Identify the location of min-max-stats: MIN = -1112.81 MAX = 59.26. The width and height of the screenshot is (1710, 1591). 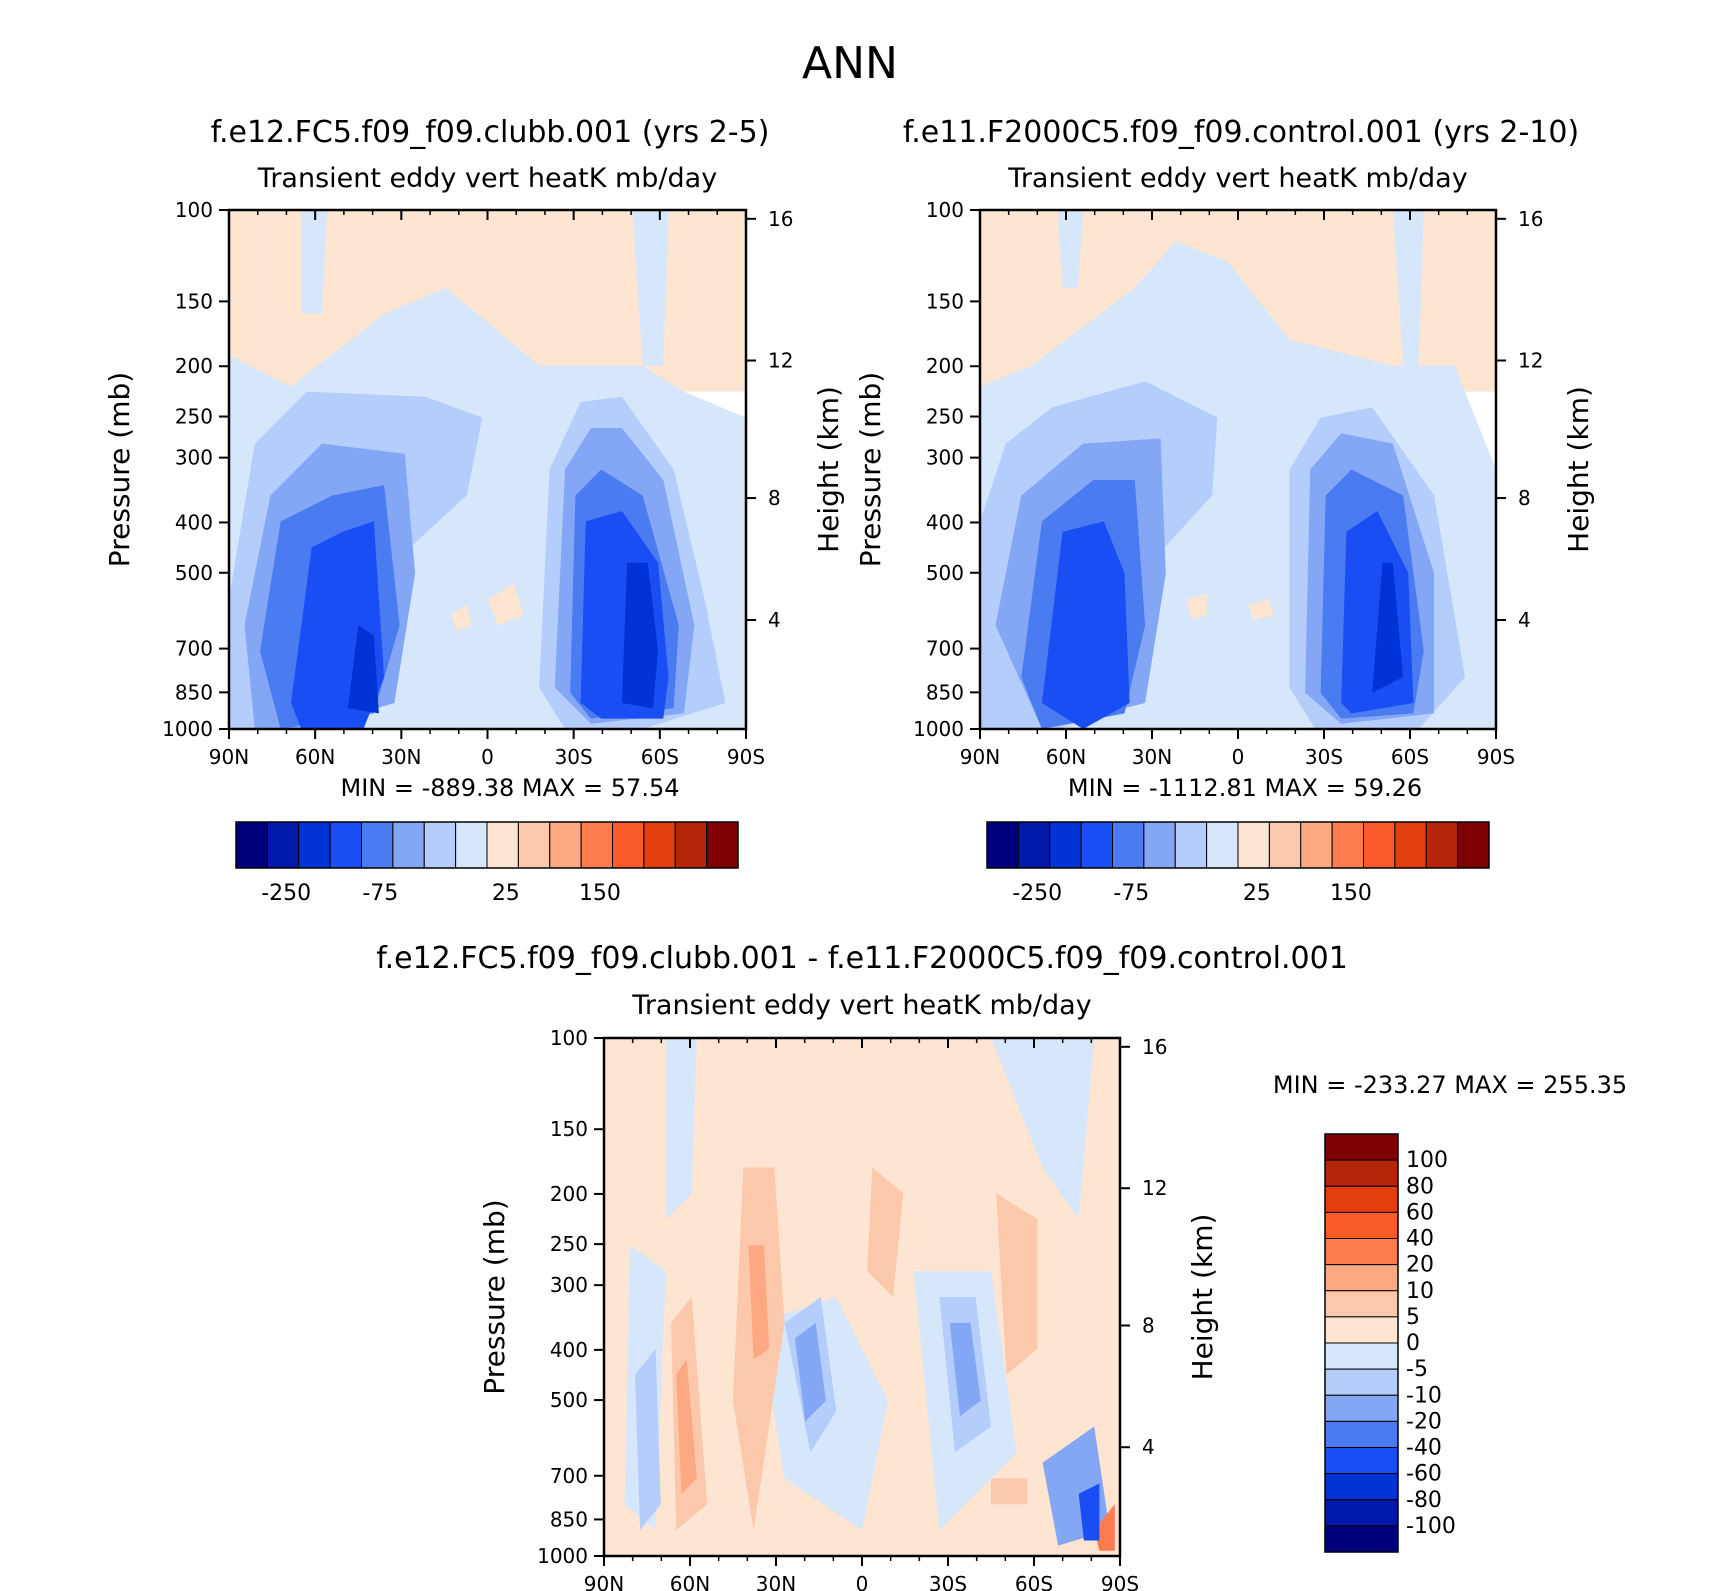
(1245, 788).